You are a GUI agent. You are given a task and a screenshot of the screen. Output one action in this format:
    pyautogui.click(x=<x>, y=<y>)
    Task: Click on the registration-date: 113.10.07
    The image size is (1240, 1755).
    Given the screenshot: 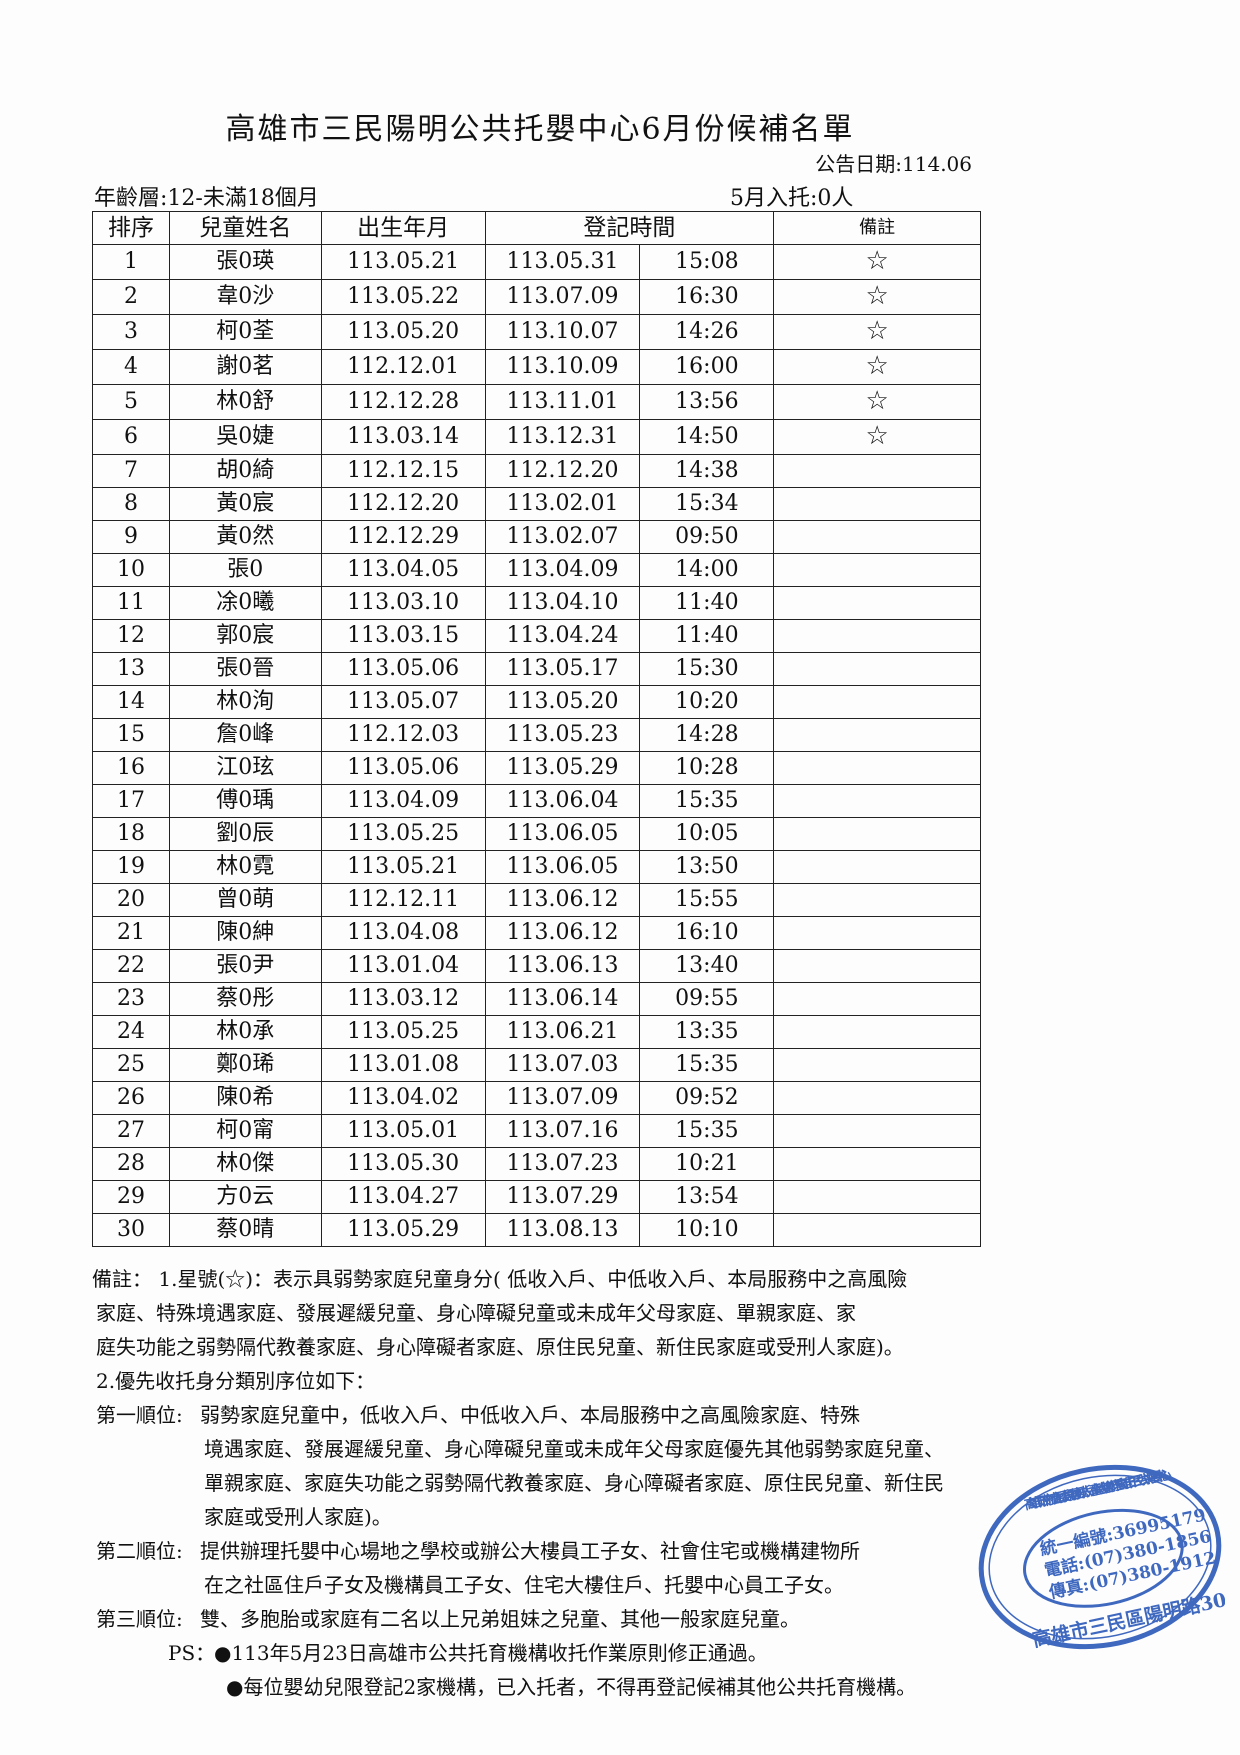 What is the action you would take?
    pyautogui.click(x=562, y=332)
    